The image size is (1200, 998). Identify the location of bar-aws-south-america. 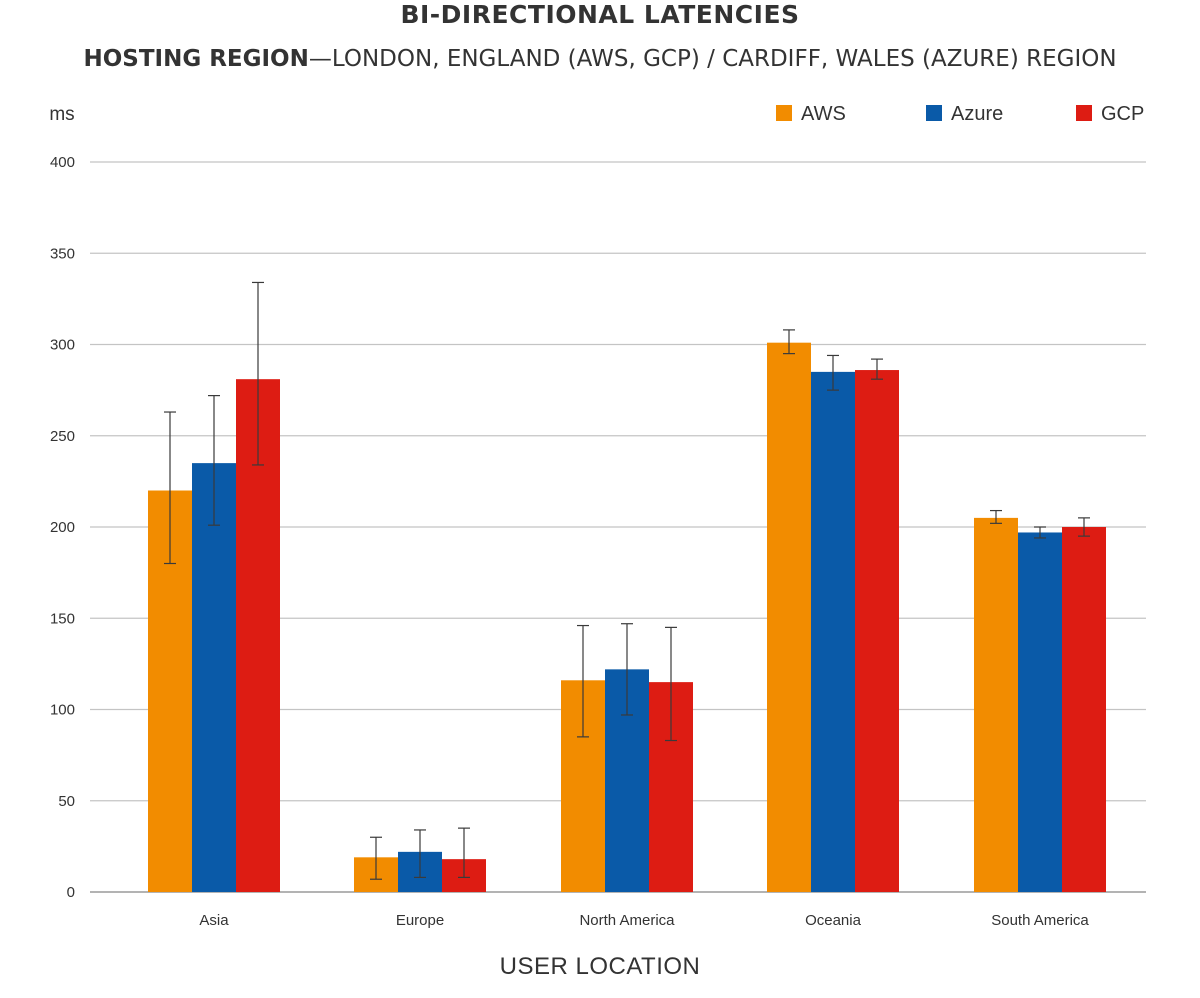
(996, 704).